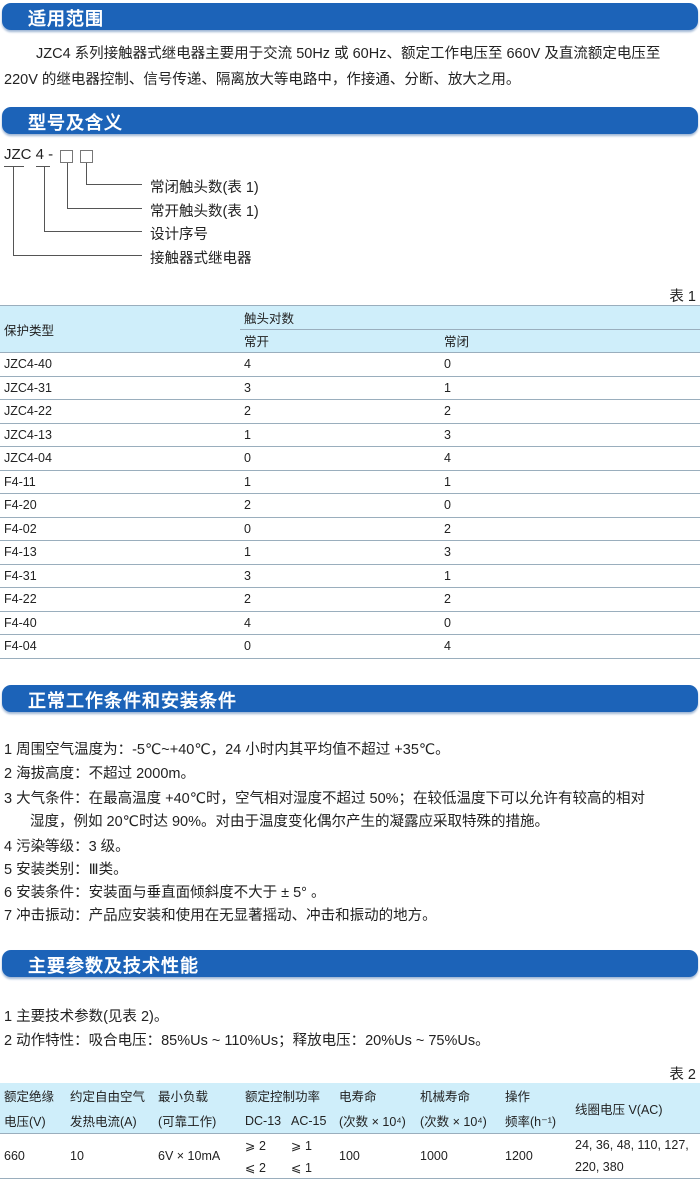 The image size is (700, 1183). What do you see at coordinates (599, 1167) in the screenshot?
I see `cell: 220, 380` at bounding box center [599, 1167].